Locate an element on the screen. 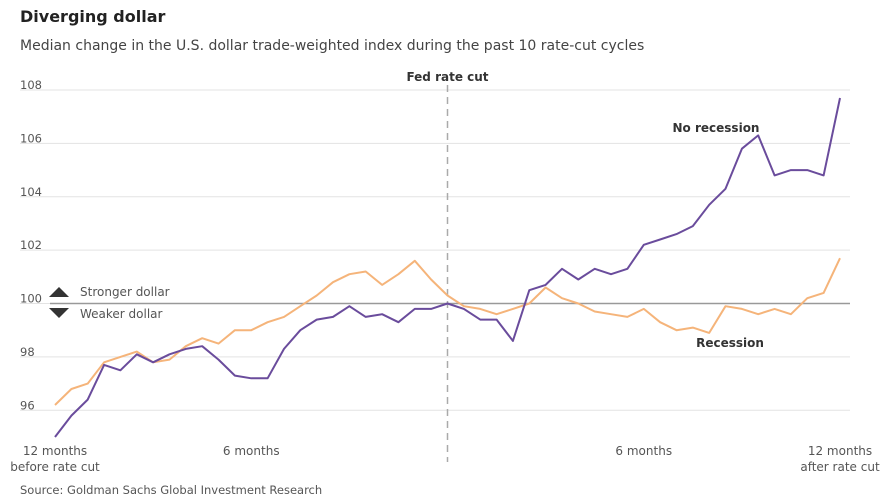 The width and height of the screenshot is (883, 502). y-tick-label: 108 is located at coordinates (31, 85).